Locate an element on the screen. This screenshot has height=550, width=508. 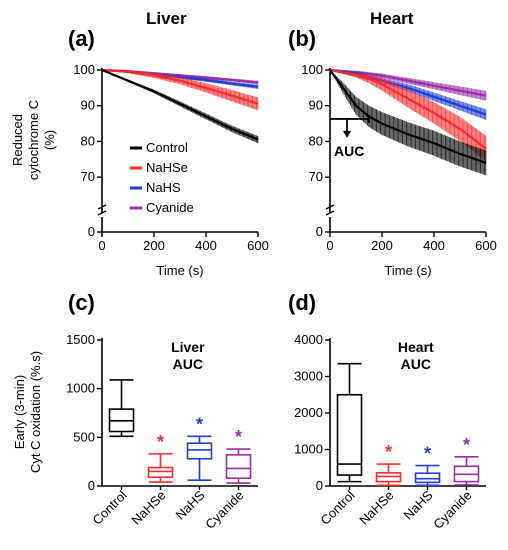
auc-annotation: AUC is located at coordinates (349, 151).